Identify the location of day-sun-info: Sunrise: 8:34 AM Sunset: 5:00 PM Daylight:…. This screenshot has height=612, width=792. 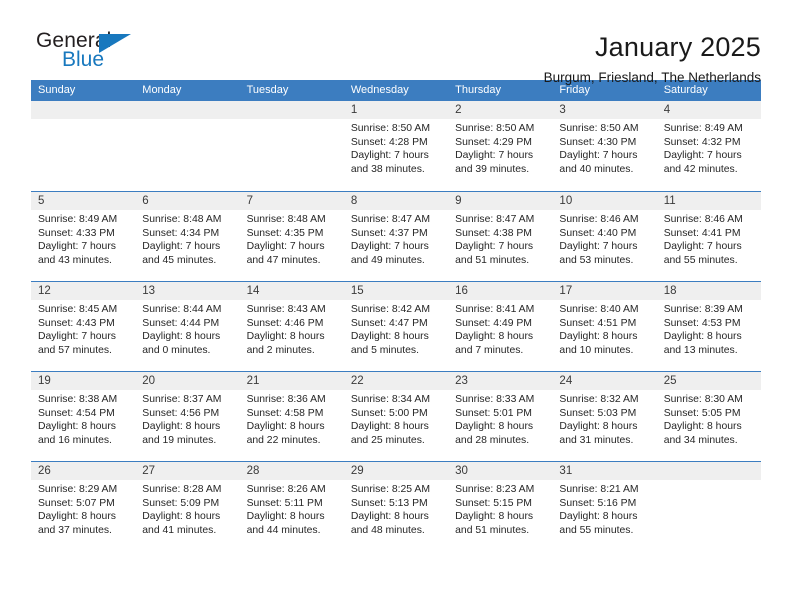
(396, 420).